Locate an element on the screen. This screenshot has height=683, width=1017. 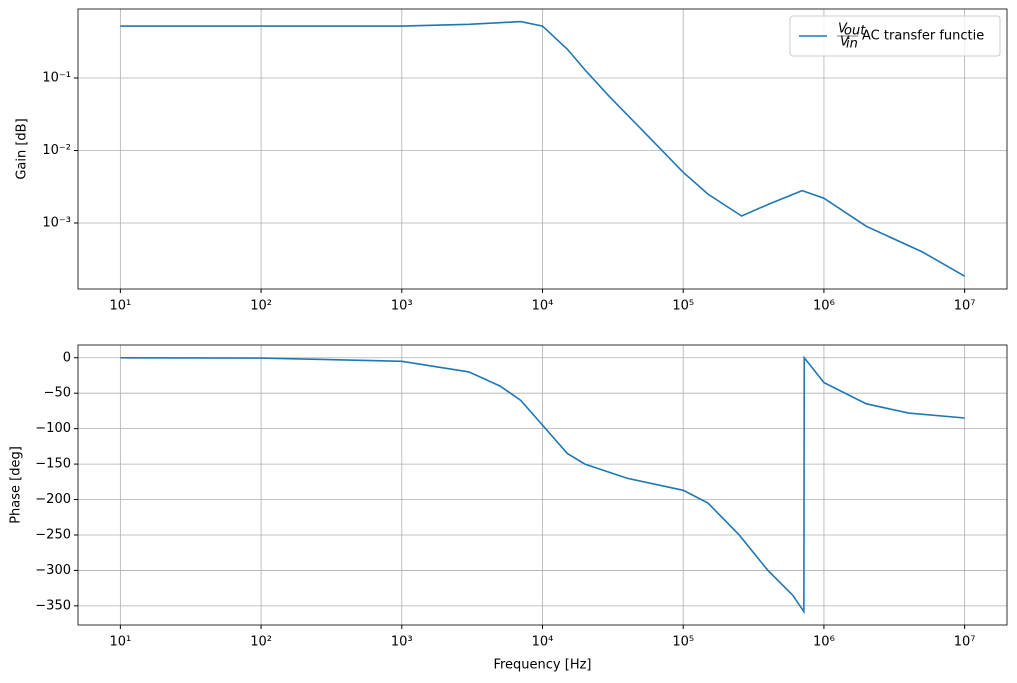
y-tick-label: 0 is located at coordinates (67, 357).